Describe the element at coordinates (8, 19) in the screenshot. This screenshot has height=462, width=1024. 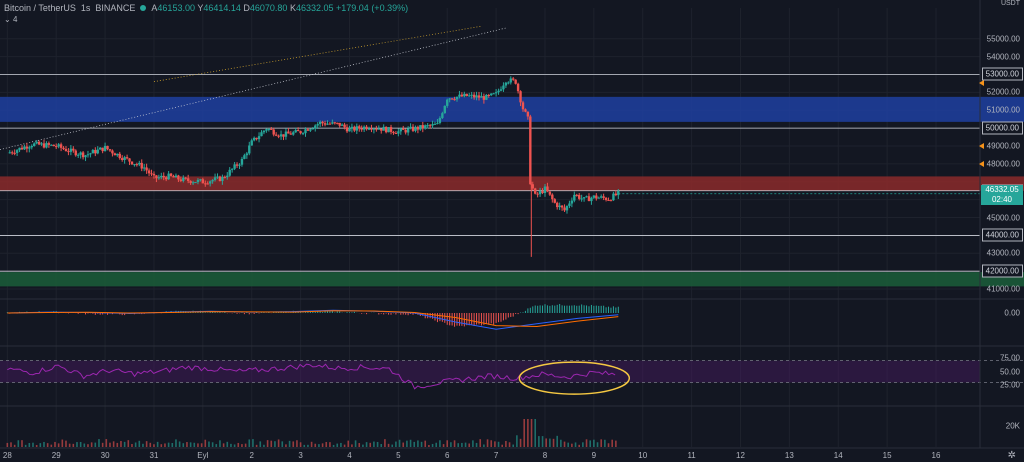
I see `chevron-down-icon: ⌄` at that location.